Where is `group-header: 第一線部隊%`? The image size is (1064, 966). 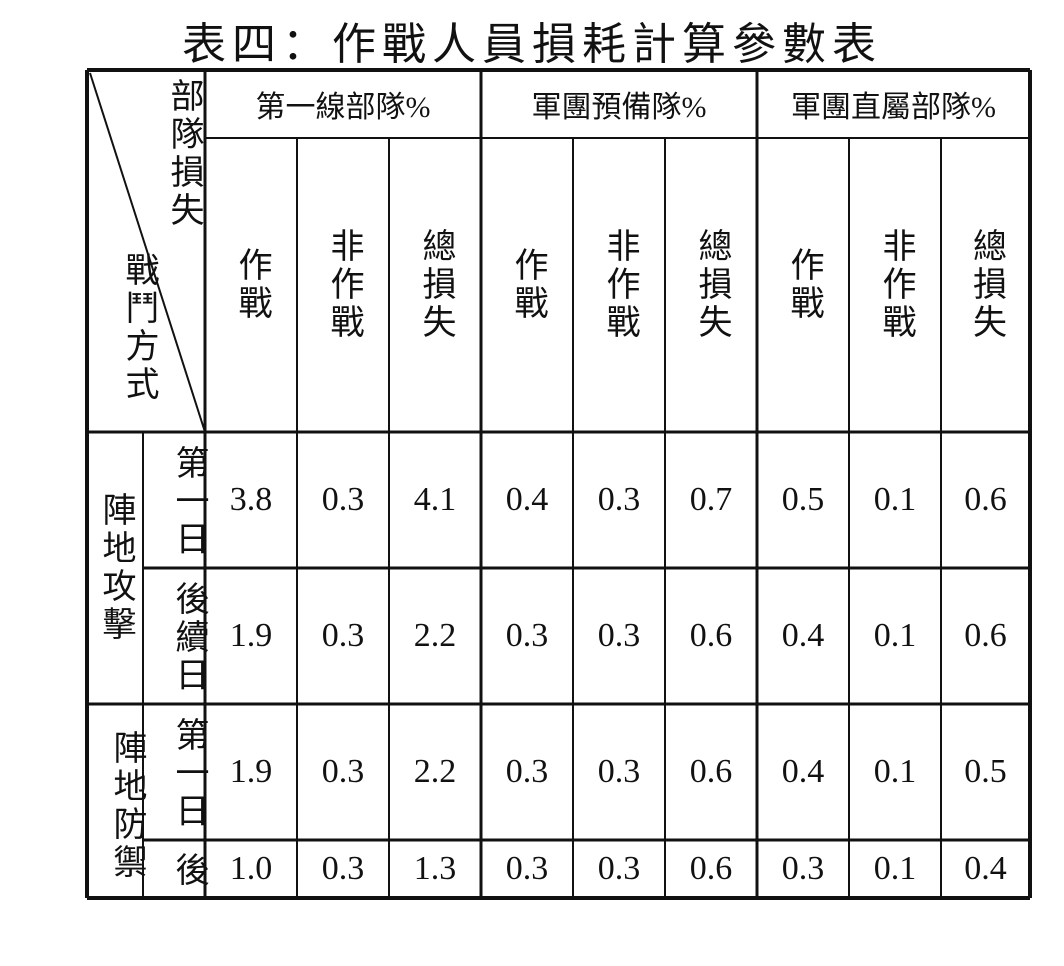 group-header: 第一線部隊% is located at coordinates (343, 107).